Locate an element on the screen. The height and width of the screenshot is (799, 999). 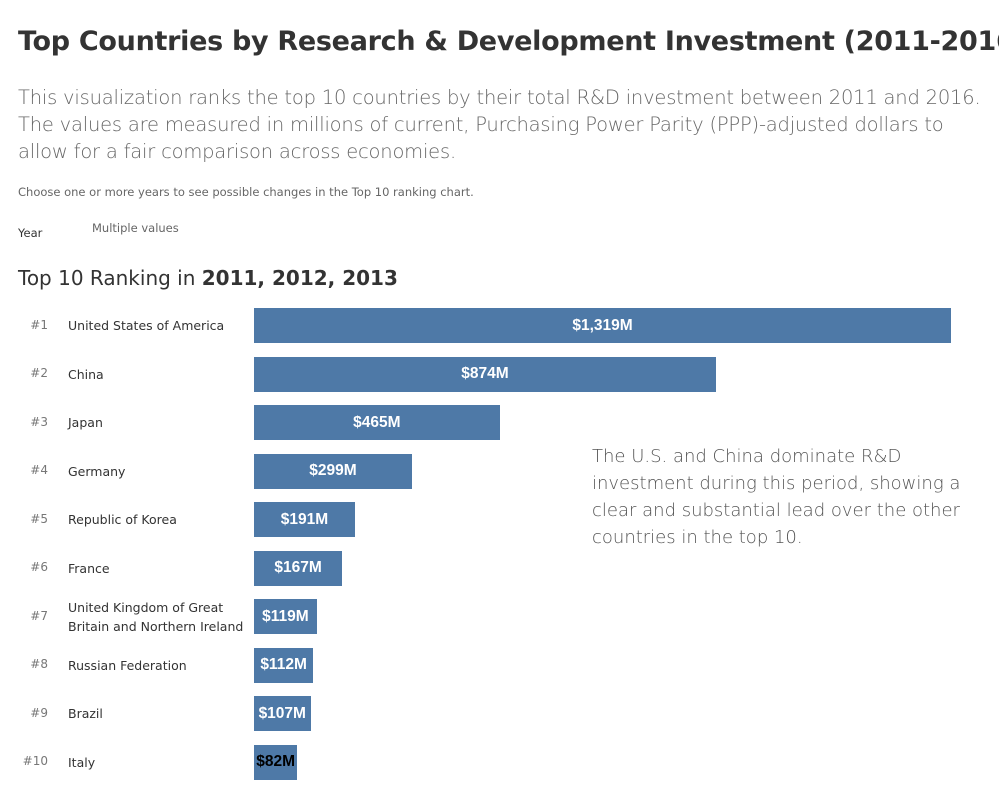
bar: $167M is located at coordinates (298, 568).